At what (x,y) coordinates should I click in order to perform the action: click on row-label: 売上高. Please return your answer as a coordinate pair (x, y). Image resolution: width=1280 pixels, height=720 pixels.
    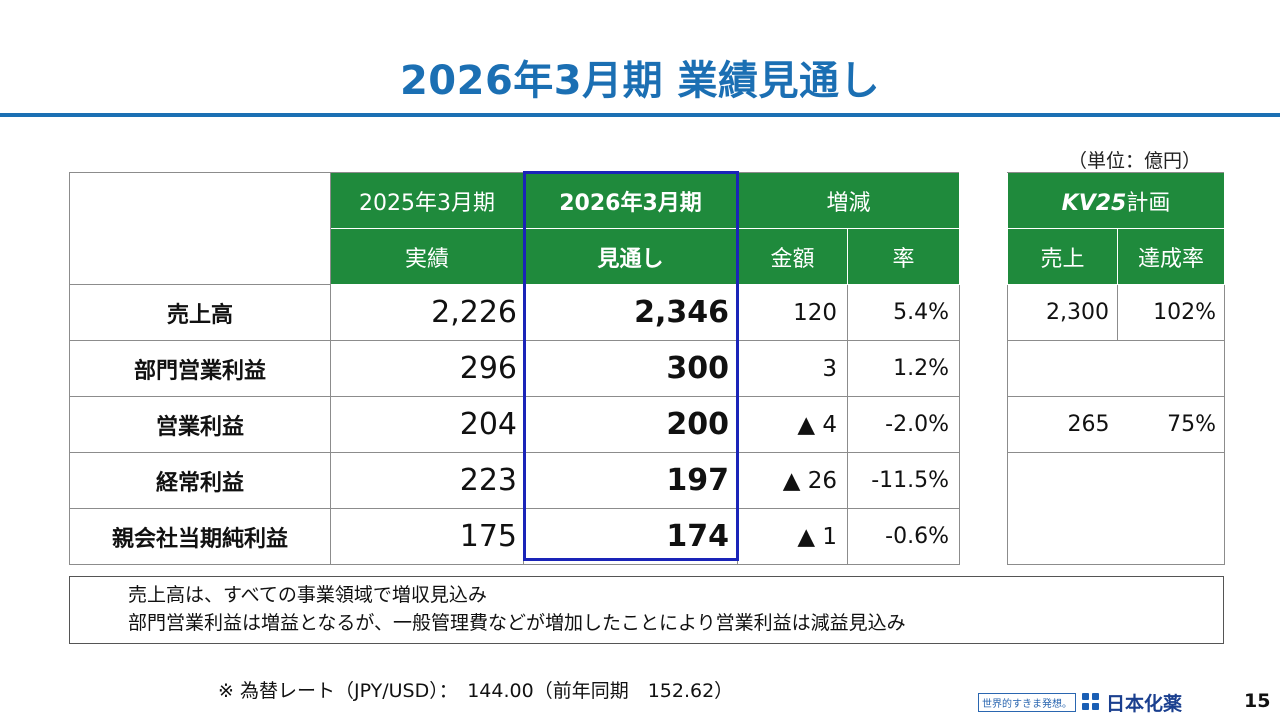
    Looking at the image, I should click on (200, 312).